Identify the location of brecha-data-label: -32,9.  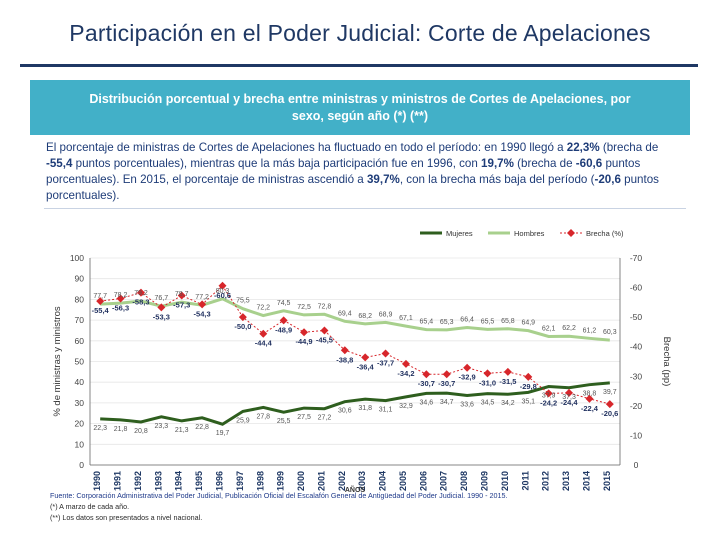
(467, 377).